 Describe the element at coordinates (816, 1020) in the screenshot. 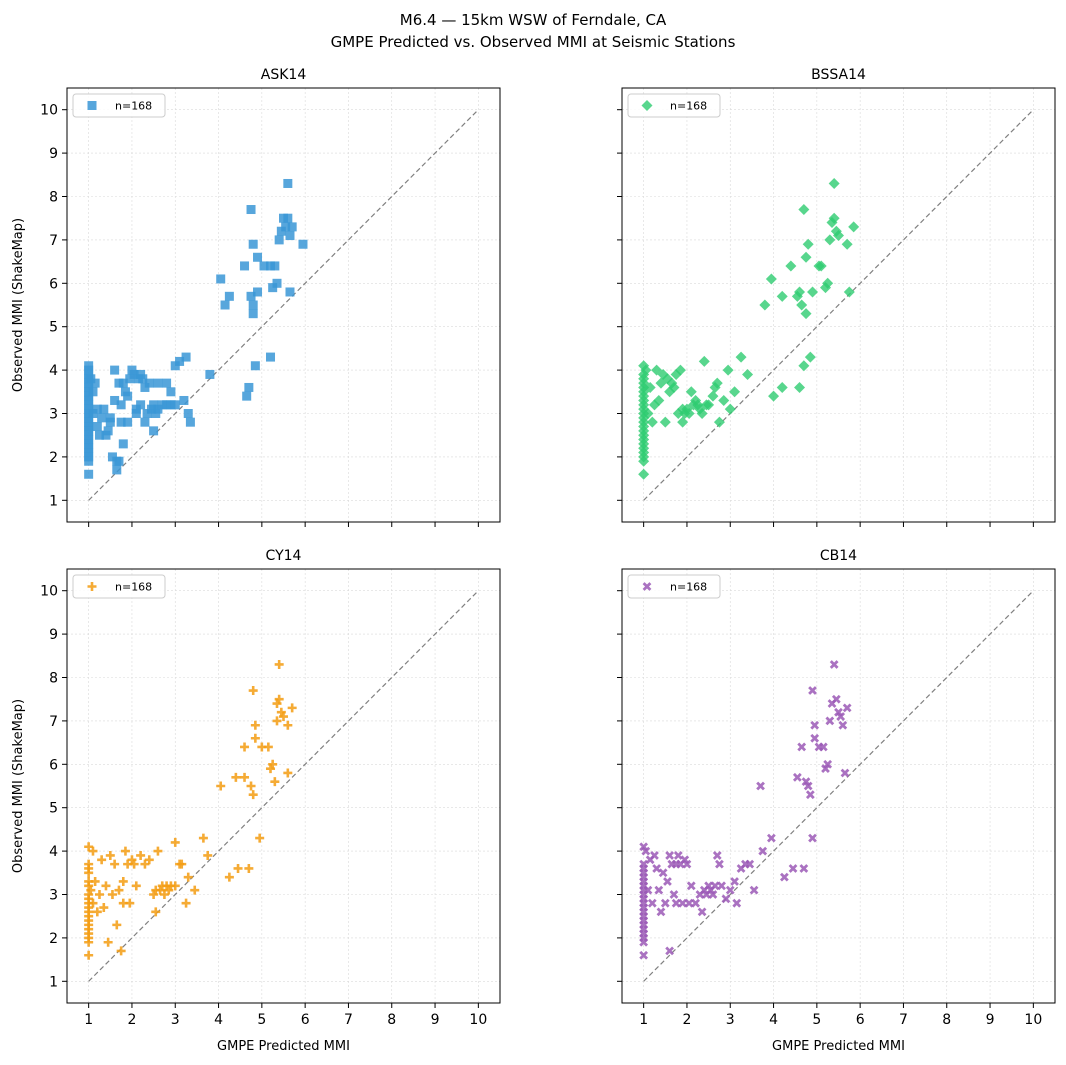

I see `x-tick-label: 5` at that location.